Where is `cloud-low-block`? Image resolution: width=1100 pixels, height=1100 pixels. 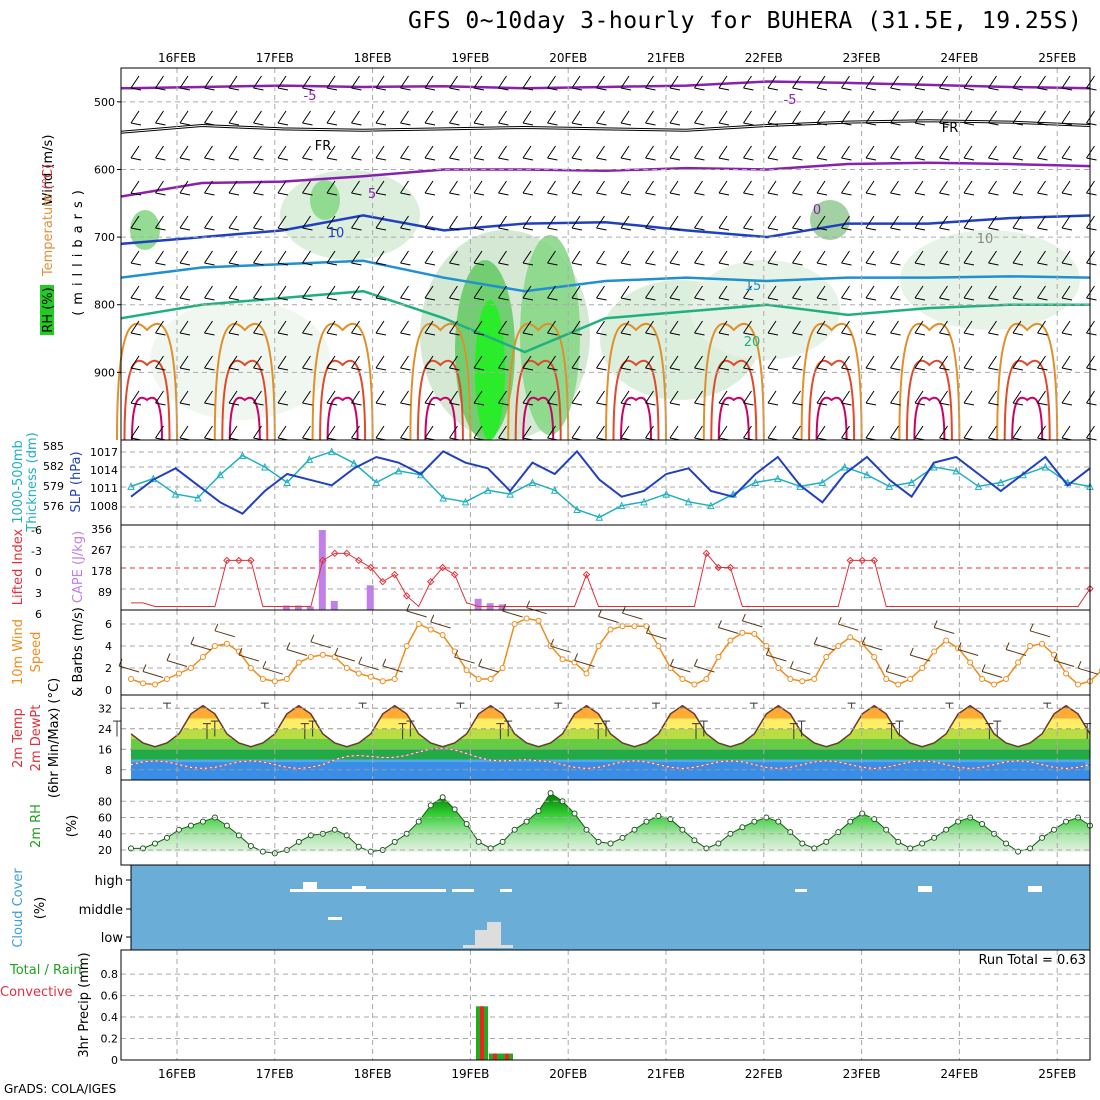 cloud-low-block is located at coordinates (481, 939).